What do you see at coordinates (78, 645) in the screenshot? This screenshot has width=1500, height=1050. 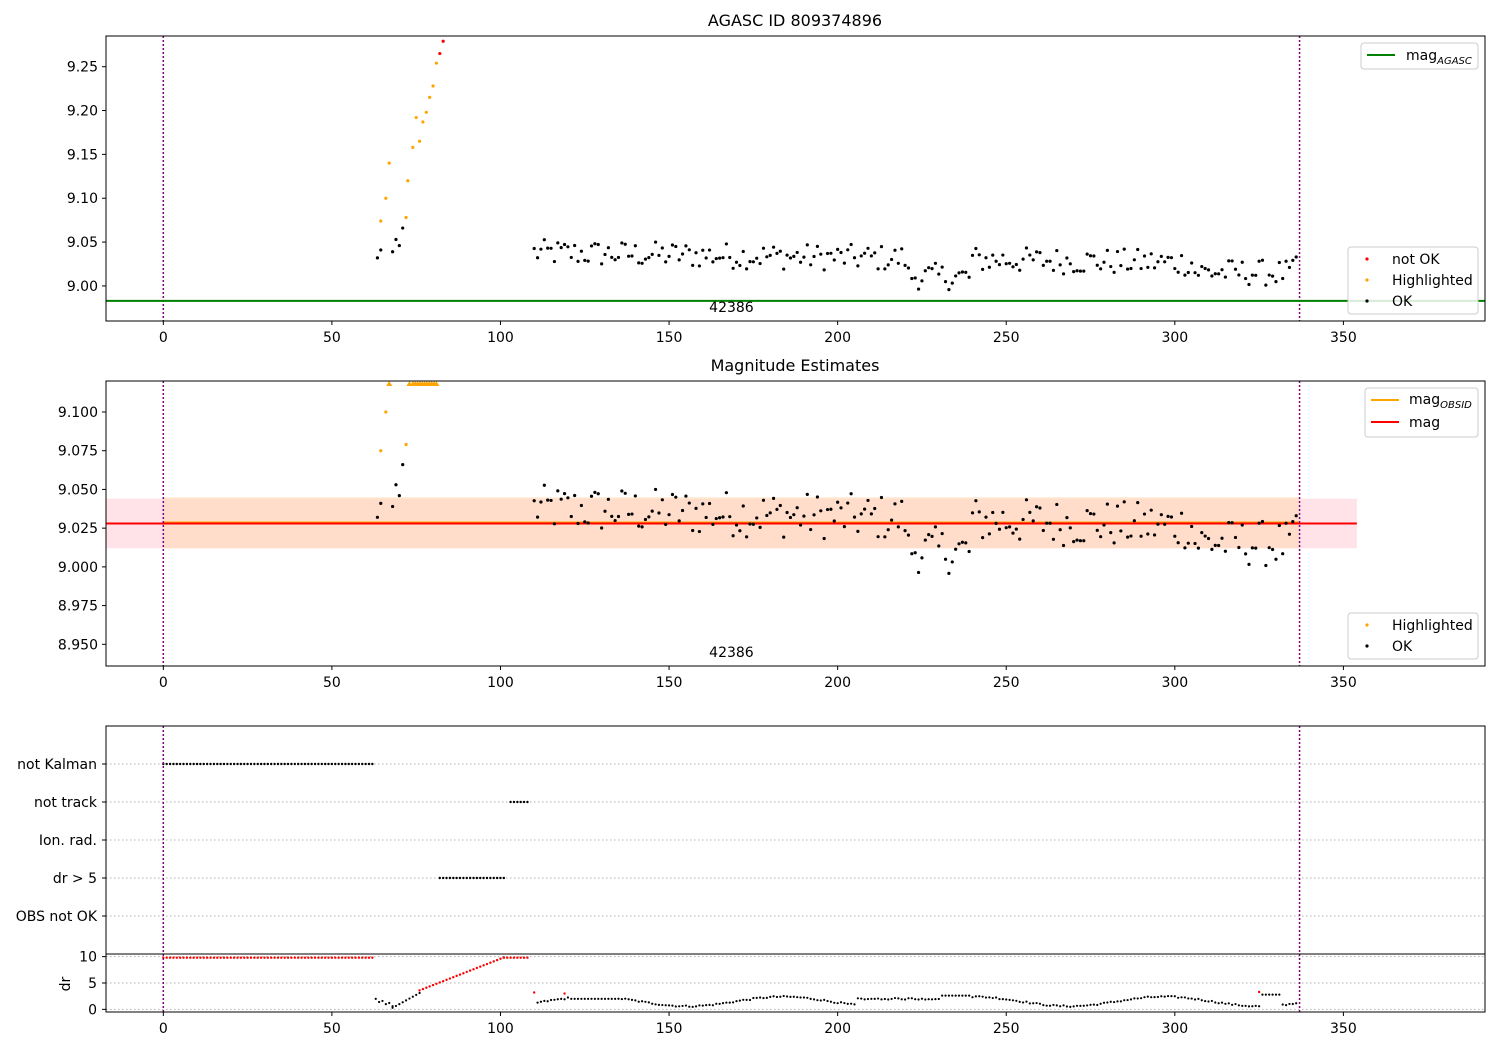 I see `y-tick-label: 8.950` at bounding box center [78, 645].